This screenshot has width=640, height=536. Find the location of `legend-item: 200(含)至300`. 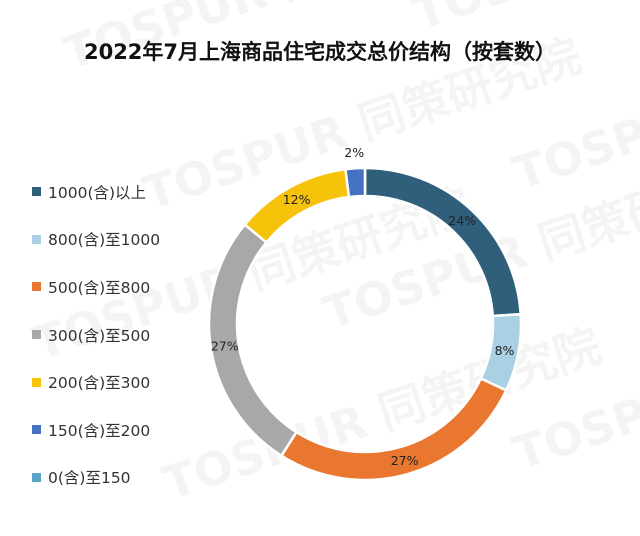

legend-item: 200(含)至300 is located at coordinates (96, 382).